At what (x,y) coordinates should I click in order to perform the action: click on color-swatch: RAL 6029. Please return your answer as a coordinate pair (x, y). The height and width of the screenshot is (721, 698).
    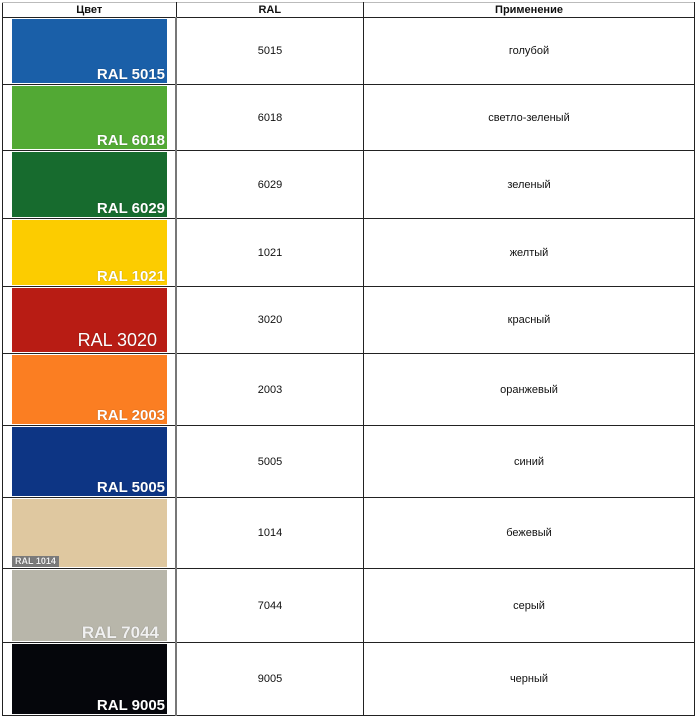
    Looking at the image, I should click on (89, 184).